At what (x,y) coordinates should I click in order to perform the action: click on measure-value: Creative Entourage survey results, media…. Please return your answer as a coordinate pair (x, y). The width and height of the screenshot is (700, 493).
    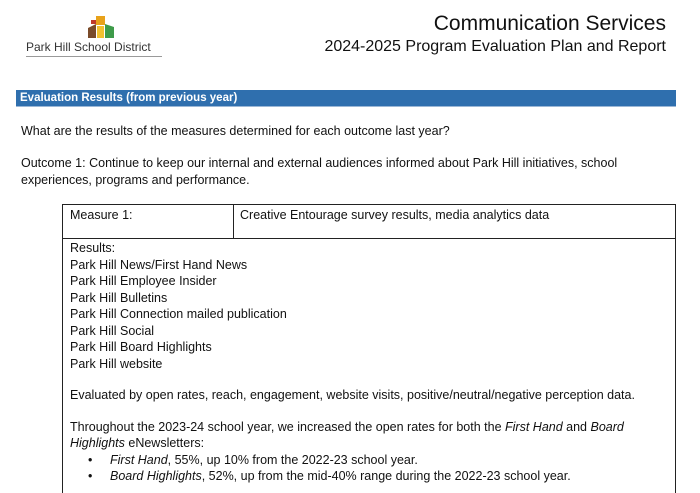
    Looking at the image, I should click on (395, 215).